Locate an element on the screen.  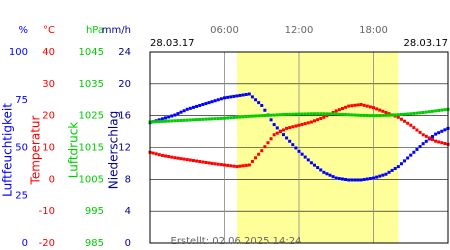
y-tick-label: 12 is located at coordinates (124, 148).